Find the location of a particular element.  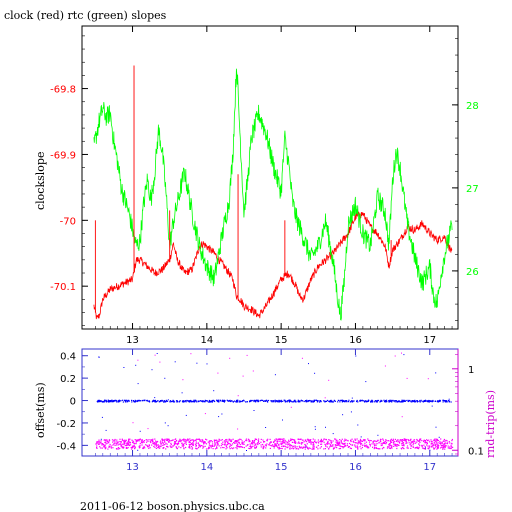

bottom-y-axis-label: offset(ms) is located at coordinates (40, 410).